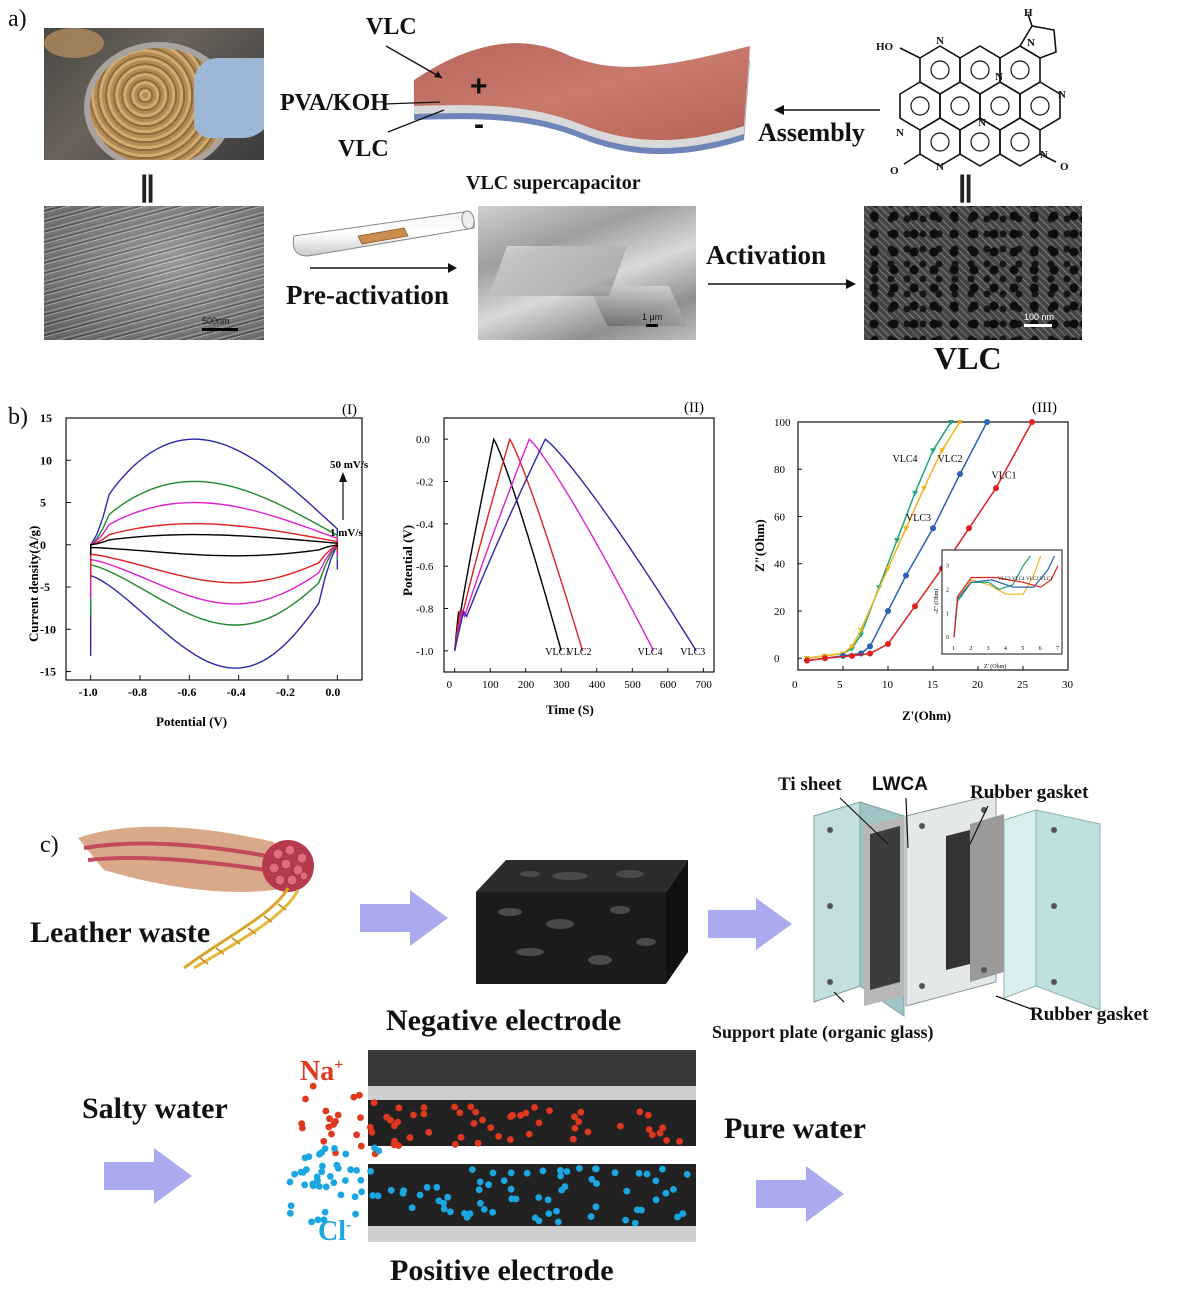  I want to click on eis-inset-xtick: 2, so click(970, 649).